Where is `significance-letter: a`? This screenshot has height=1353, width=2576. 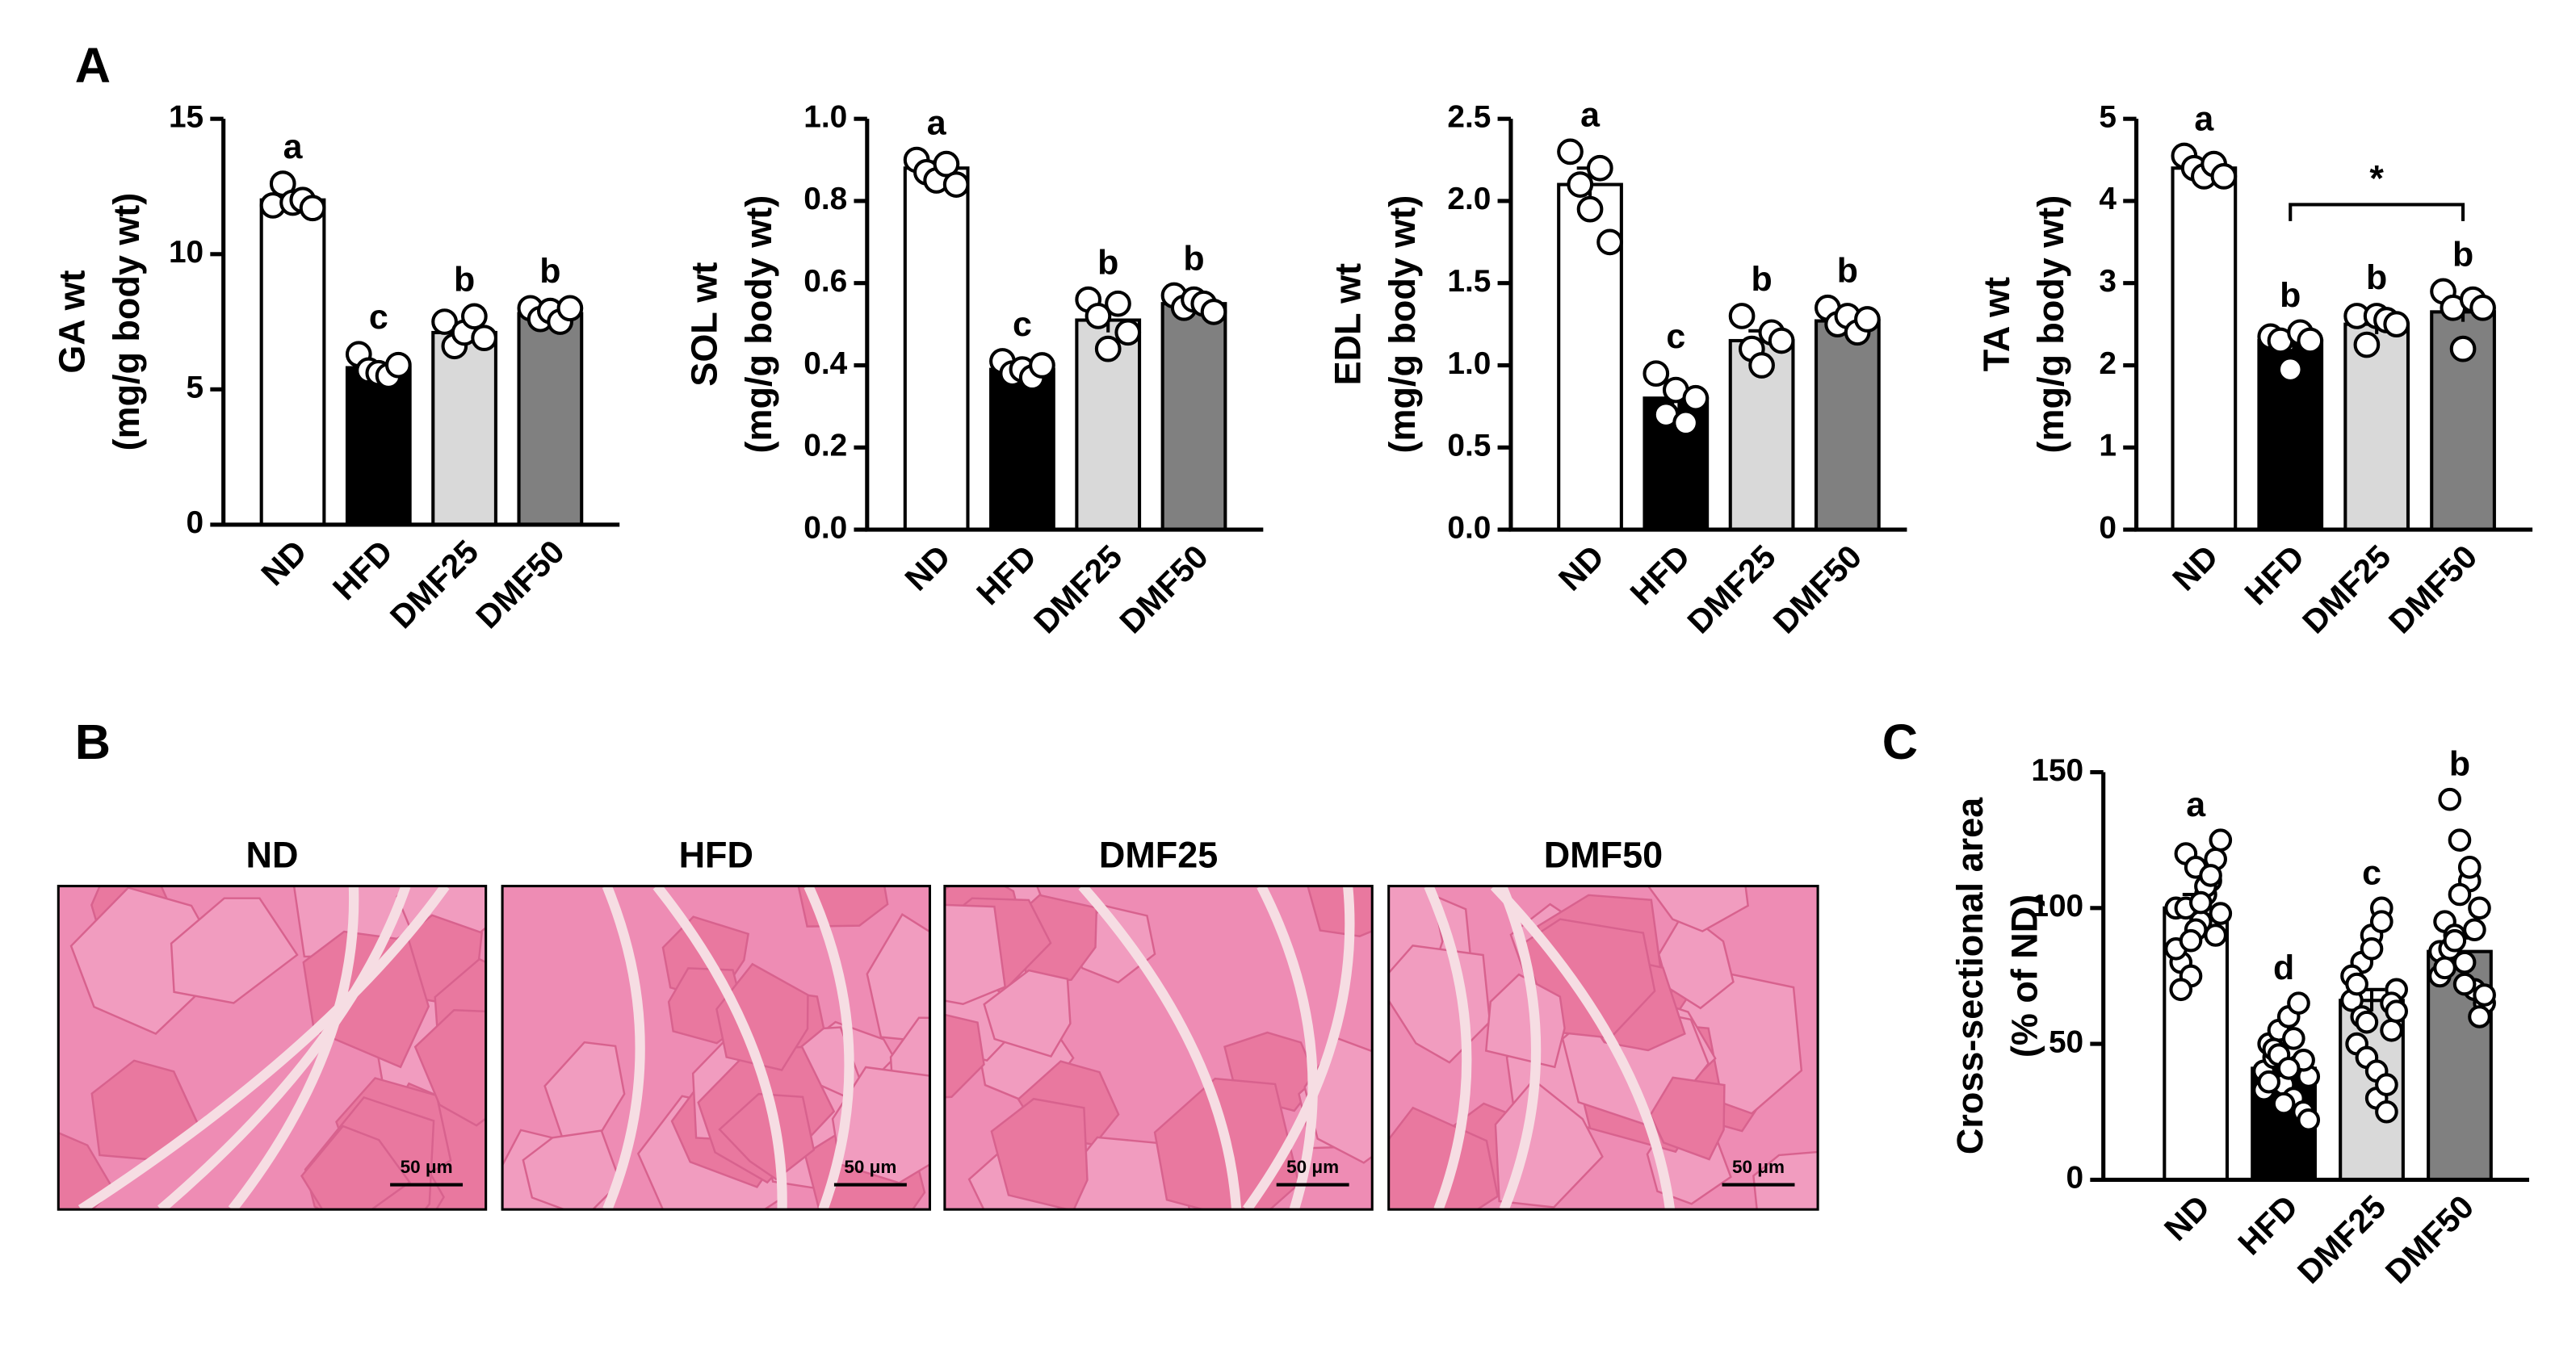
significance-letter: a is located at coordinates (937, 122).